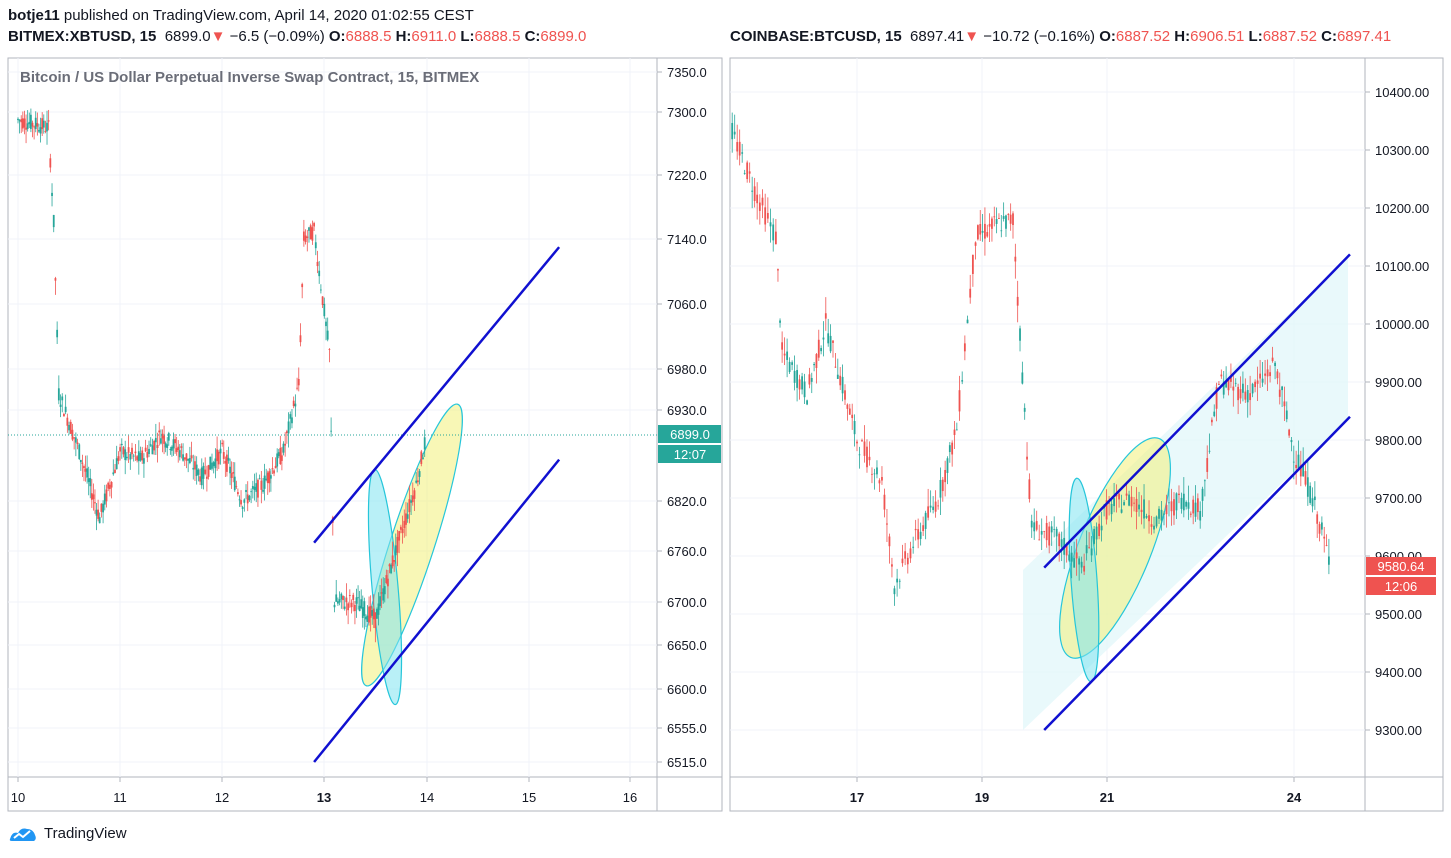 This screenshot has height=858, width=1451. I want to click on right-channel-line-lower, so click(1197, 573).